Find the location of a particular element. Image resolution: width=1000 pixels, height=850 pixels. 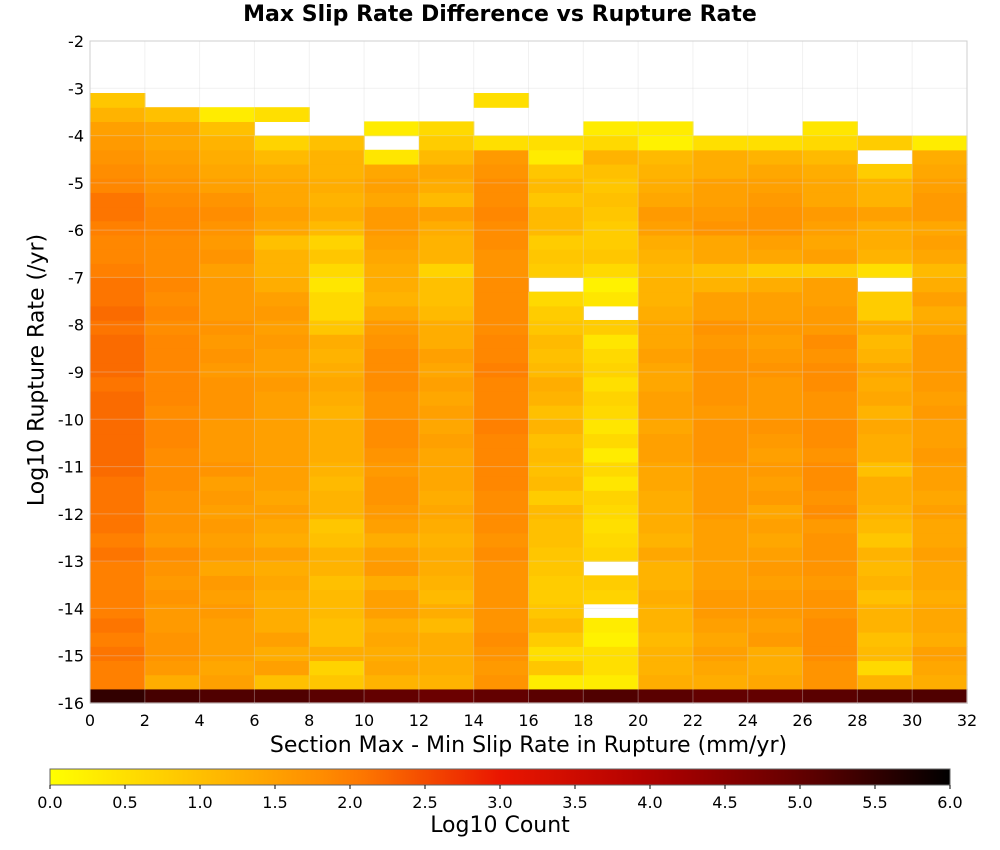

x-tick-label: 28 is located at coordinates (857, 720).